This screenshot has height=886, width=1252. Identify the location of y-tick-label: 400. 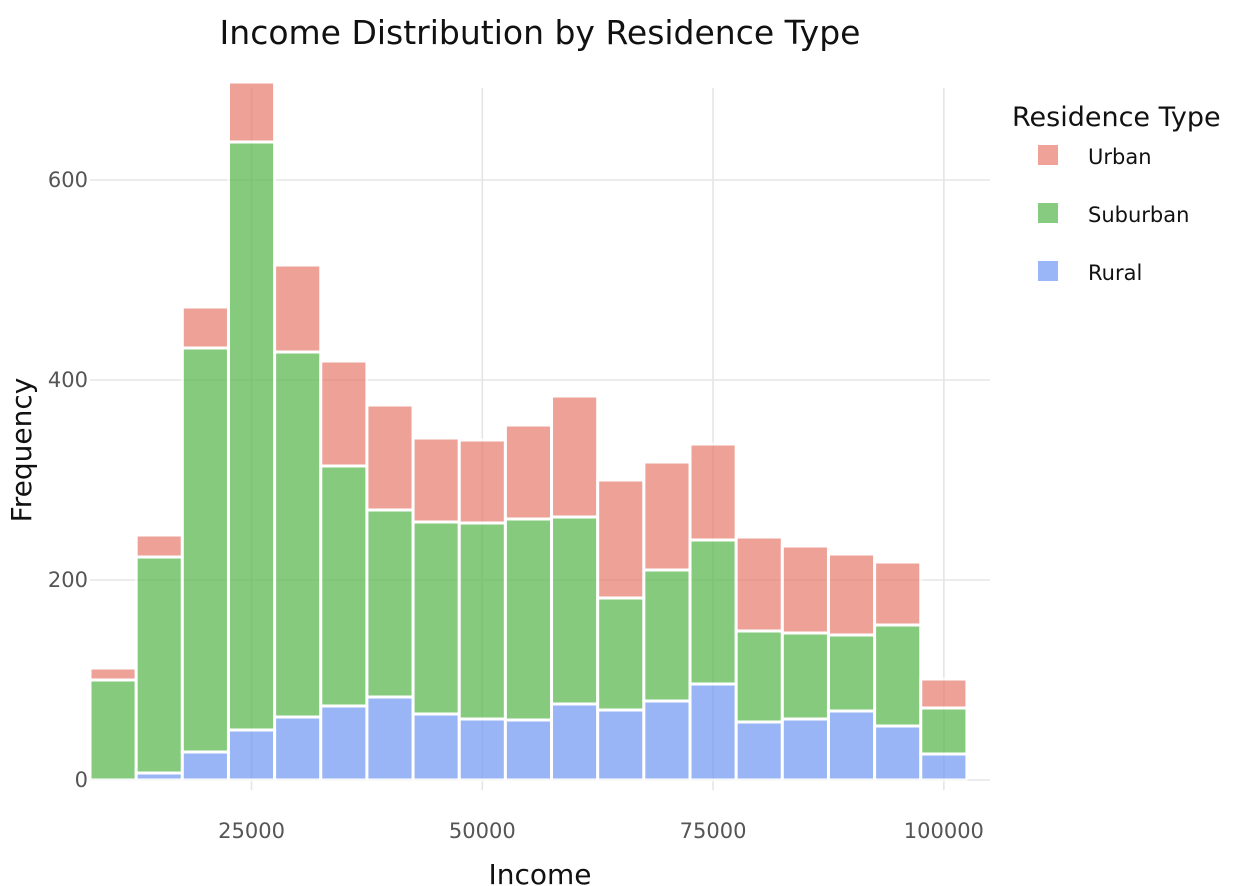
(68, 380).